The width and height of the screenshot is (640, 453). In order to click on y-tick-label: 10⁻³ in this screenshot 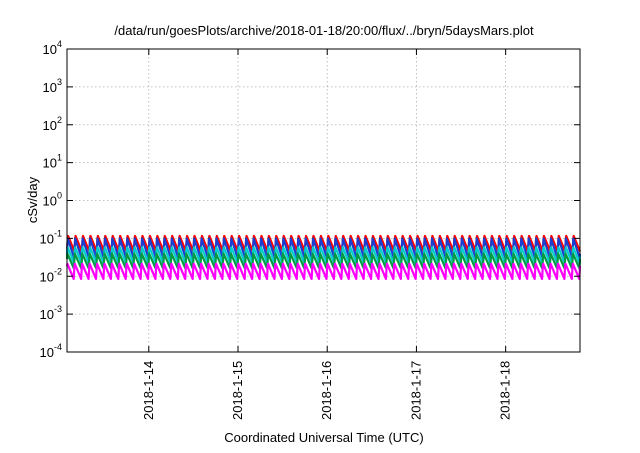, I will do `click(51, 313)`.